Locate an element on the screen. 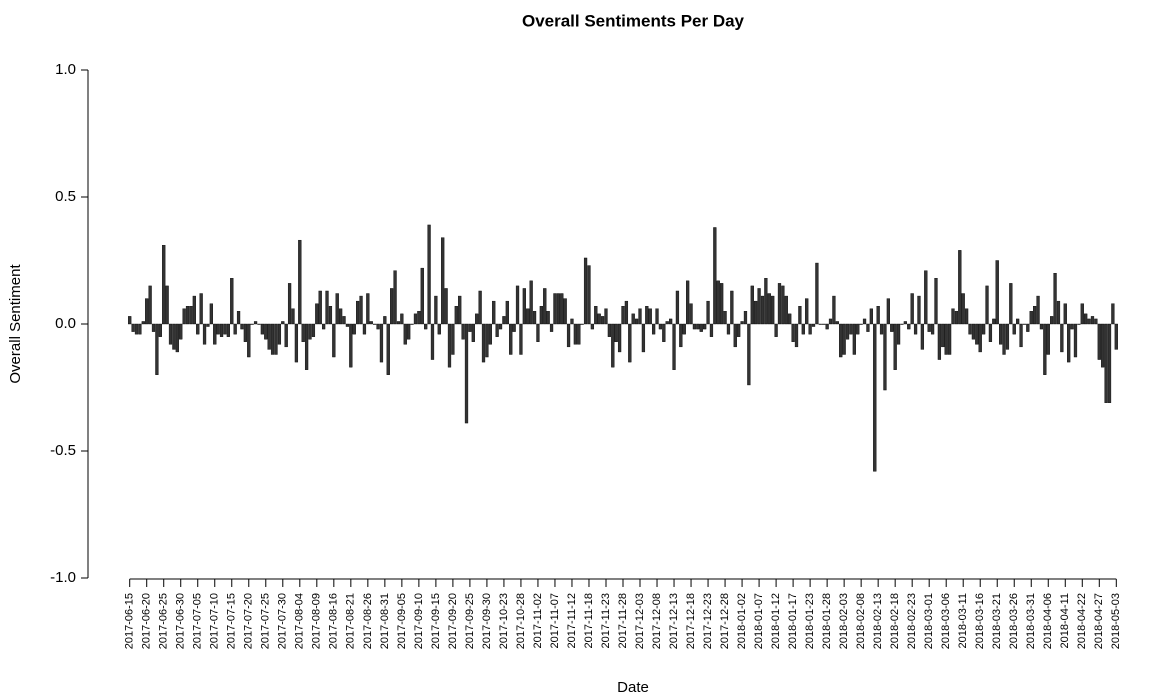  x-tick-label: 2018-01-07 is located at coordinates (759, 621).